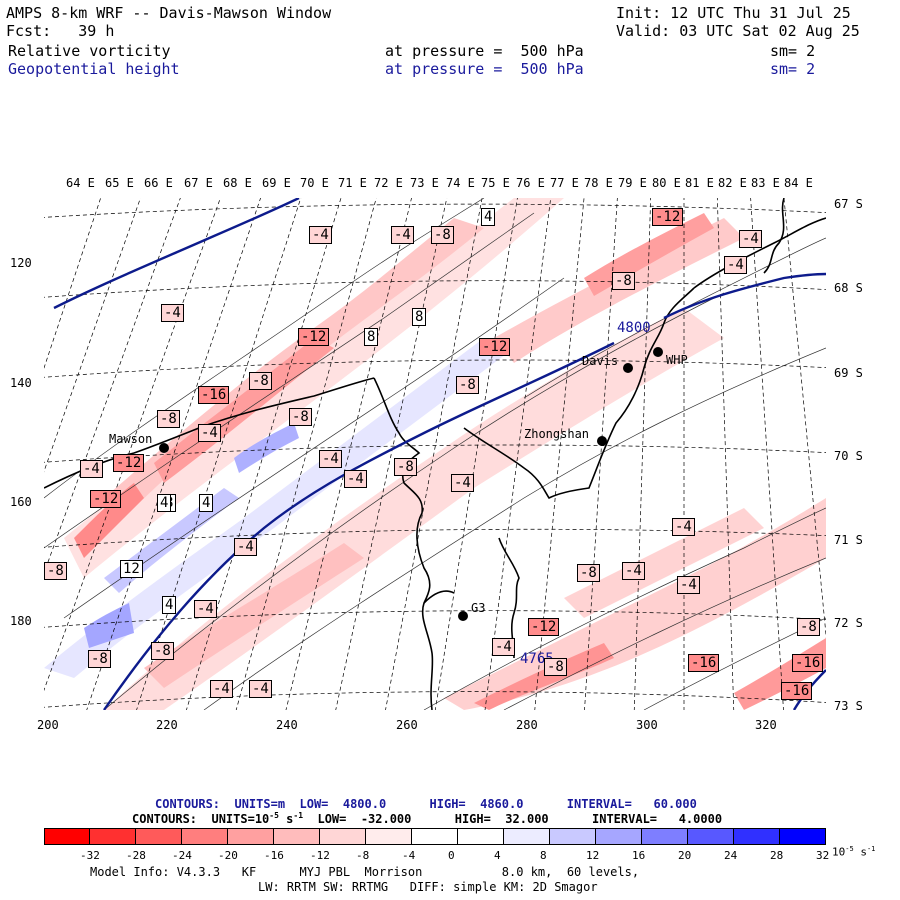 The height and width of the screenshot is (900, 900). Describe the element at coordinates (80, 183) in the screenshot. I see `lon-label: 64 E` at that location.